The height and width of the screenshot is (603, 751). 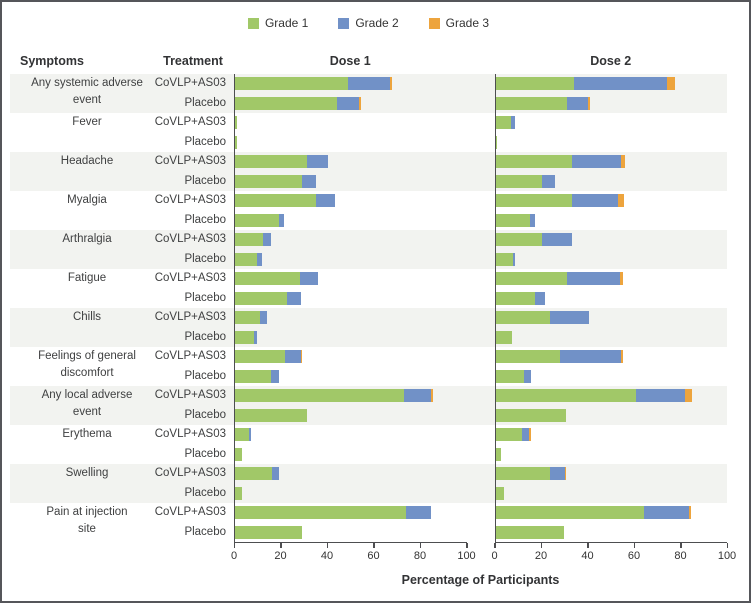 What do you see at coordinates (434, 23) in the screenshot?
I see `legend-swatch-grade-3-icon` at bounding box center [434, 23].